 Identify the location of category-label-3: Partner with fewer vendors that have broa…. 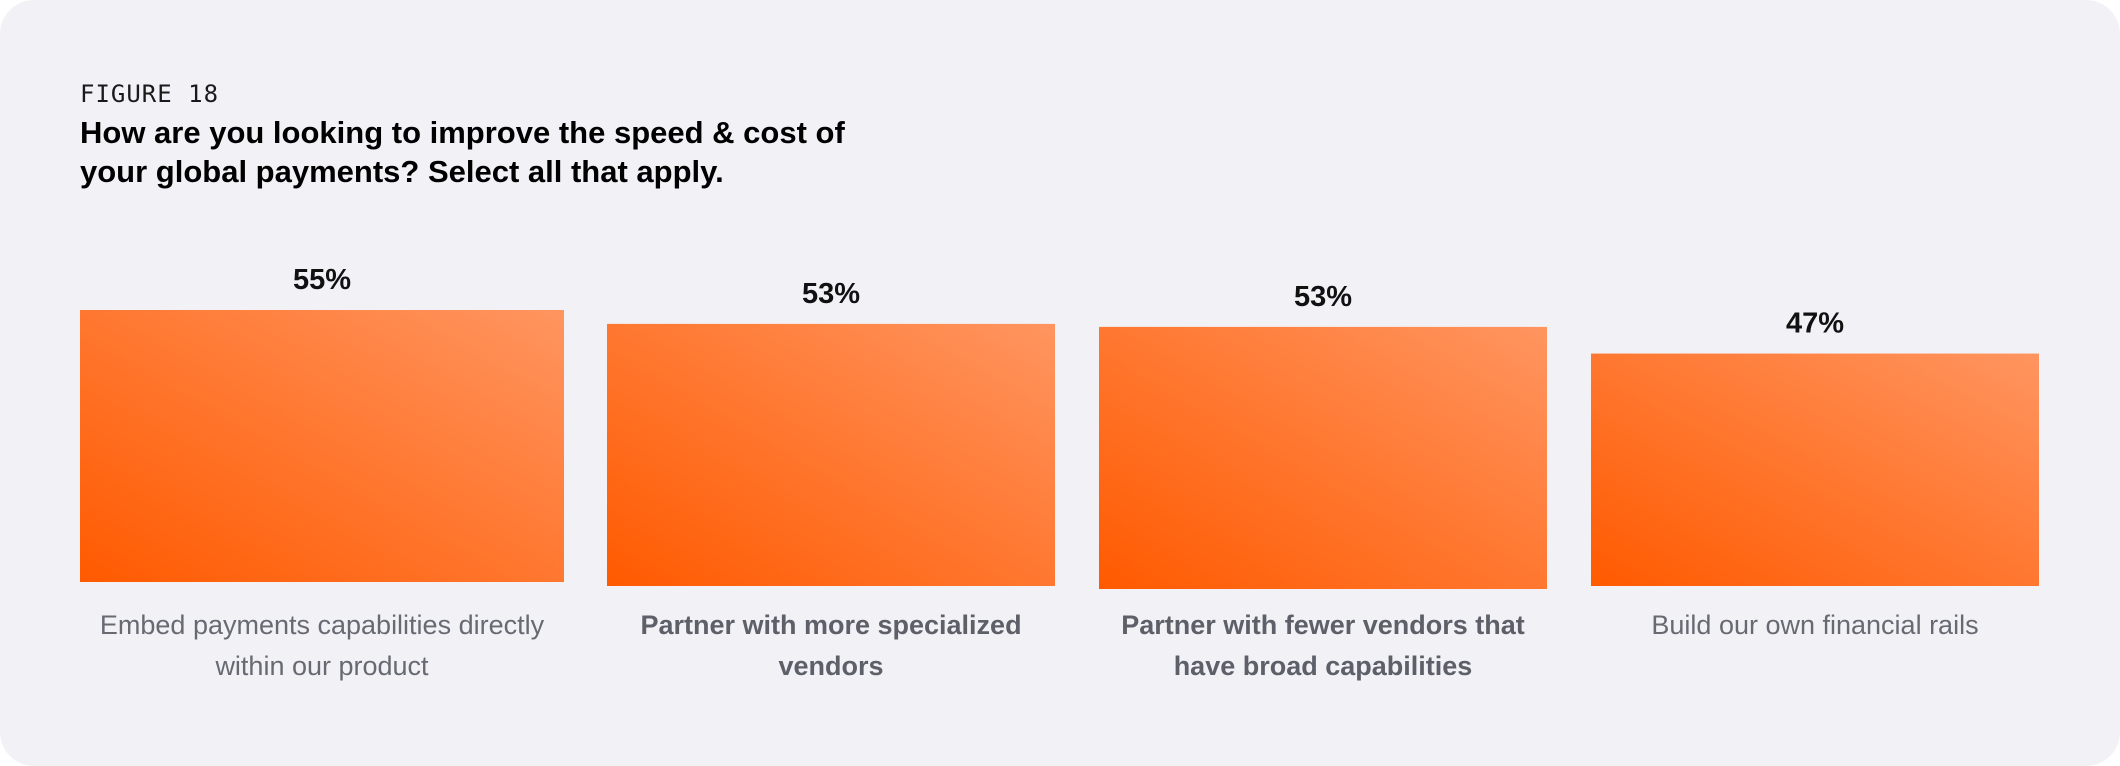
(1323, 645).